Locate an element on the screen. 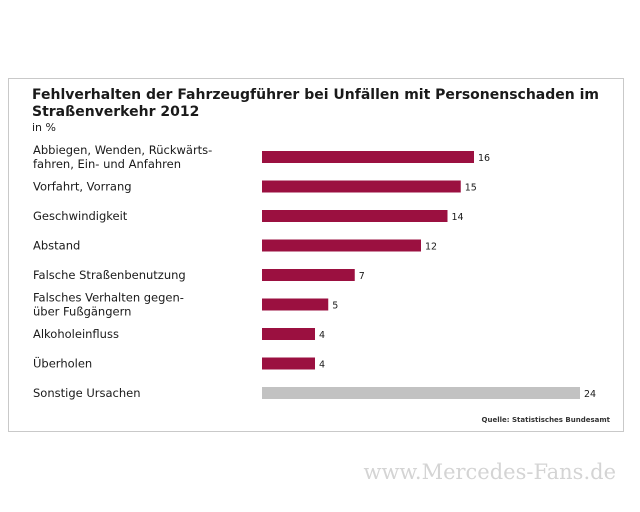 The height and width of the screenshot is (512, 640). data-label: 15 is located at coordinates (471, 188).